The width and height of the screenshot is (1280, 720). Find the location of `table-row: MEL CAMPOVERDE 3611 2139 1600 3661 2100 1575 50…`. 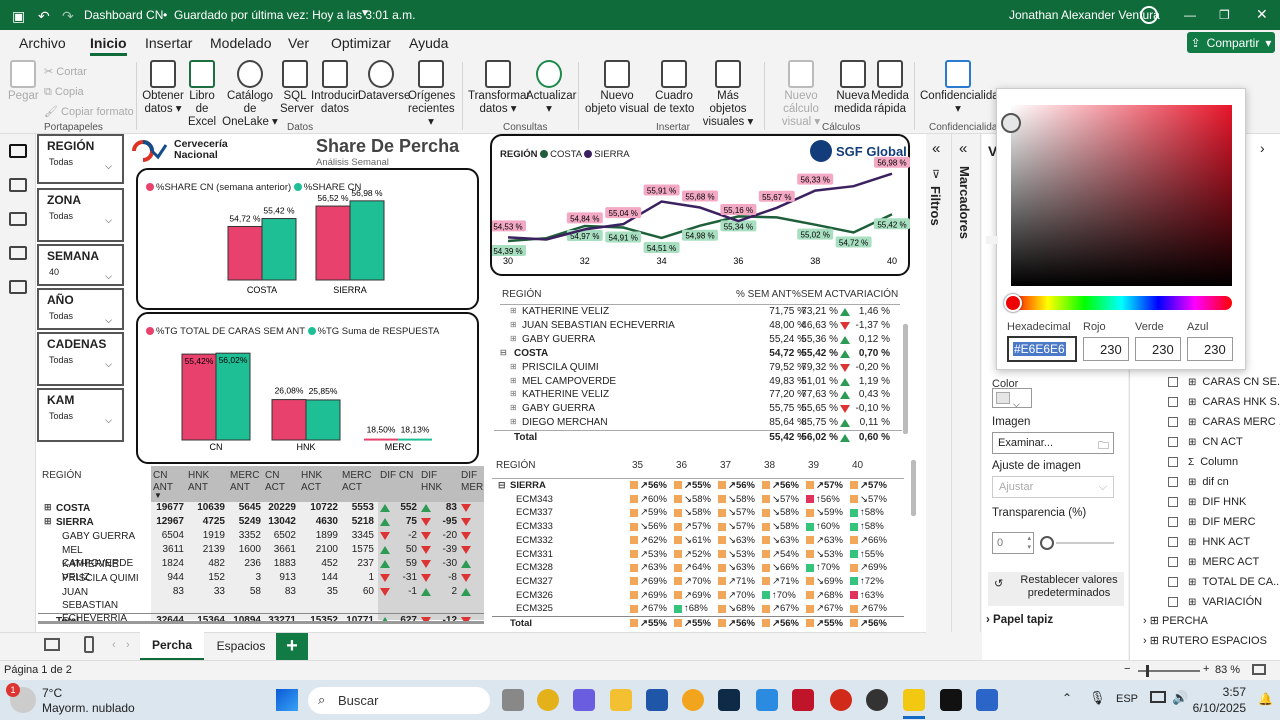

table-row: MEL CAMPOVERDE 3611 2139 1600 3661 2100 1575 50… is located at coordinates (261, 556).